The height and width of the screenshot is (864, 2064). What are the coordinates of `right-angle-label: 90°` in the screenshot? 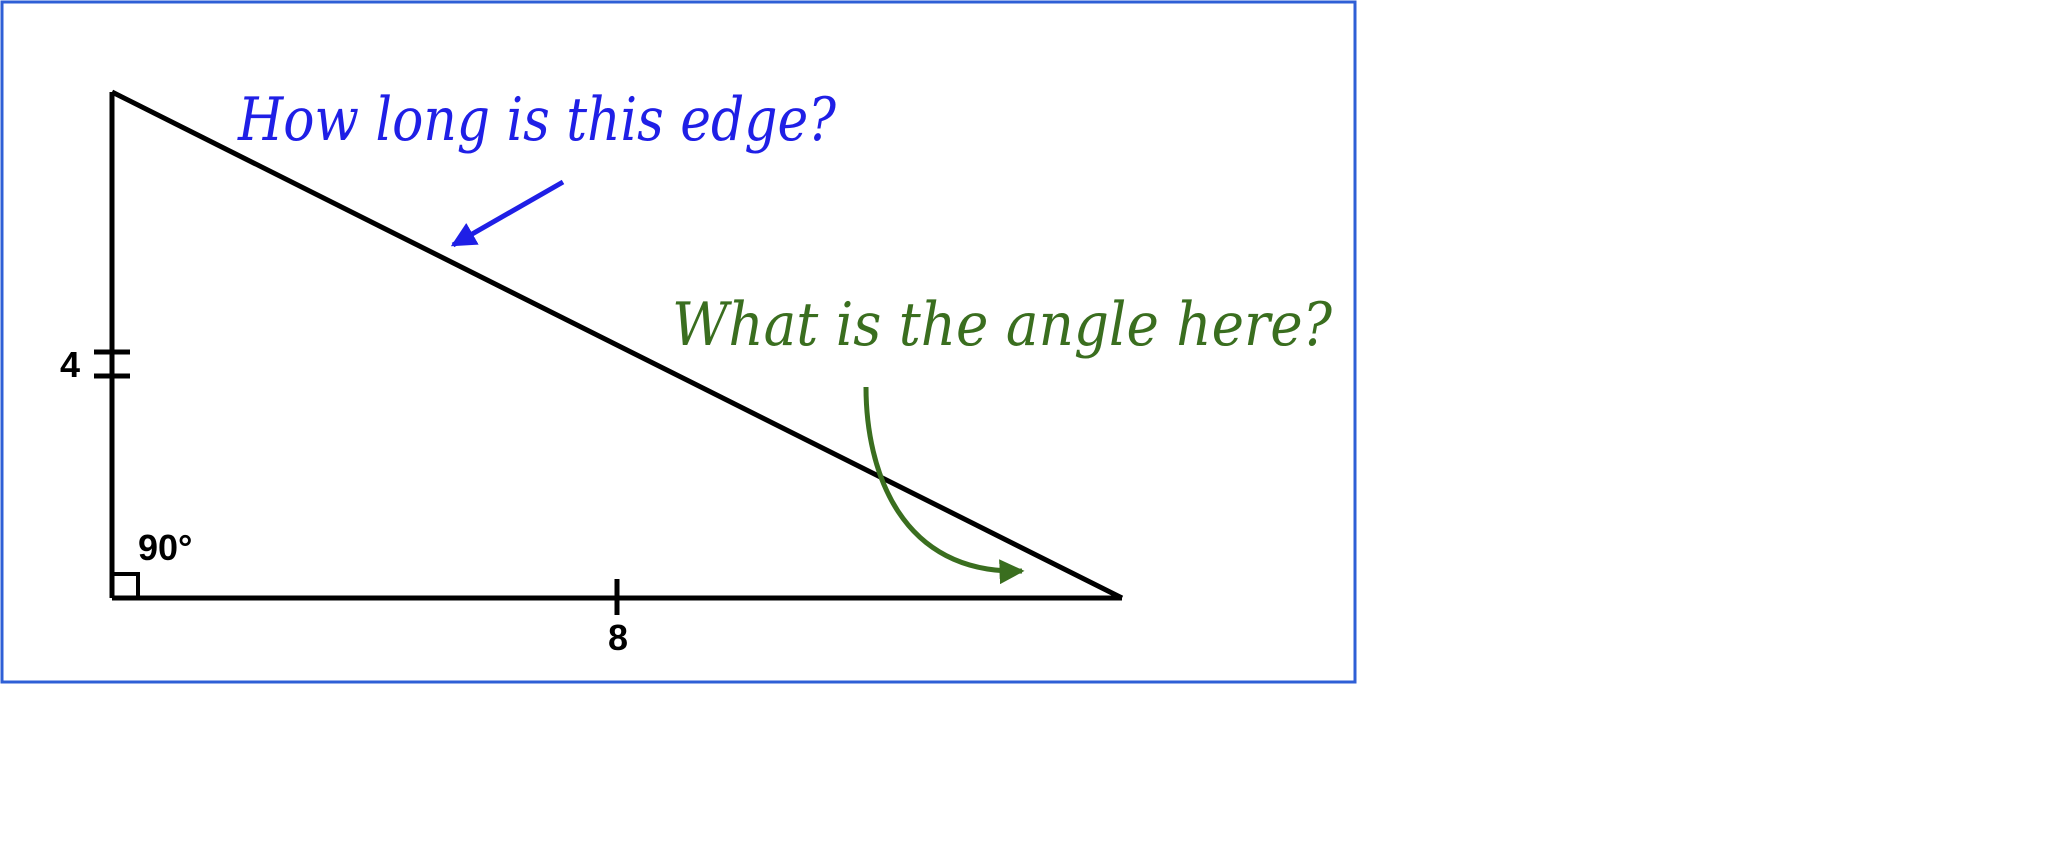 It's located at (165, 547).